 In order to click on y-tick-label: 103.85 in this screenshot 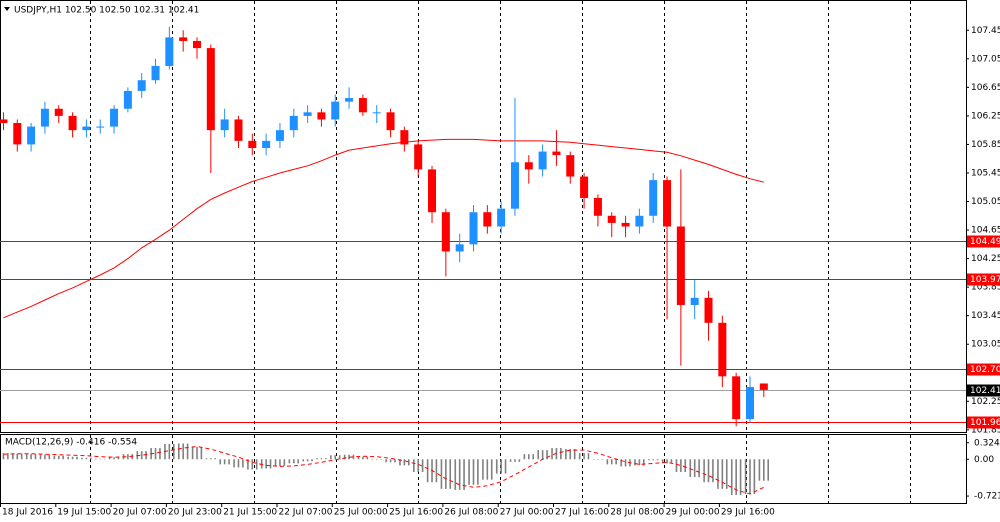, I will do `click(985, 288)`.